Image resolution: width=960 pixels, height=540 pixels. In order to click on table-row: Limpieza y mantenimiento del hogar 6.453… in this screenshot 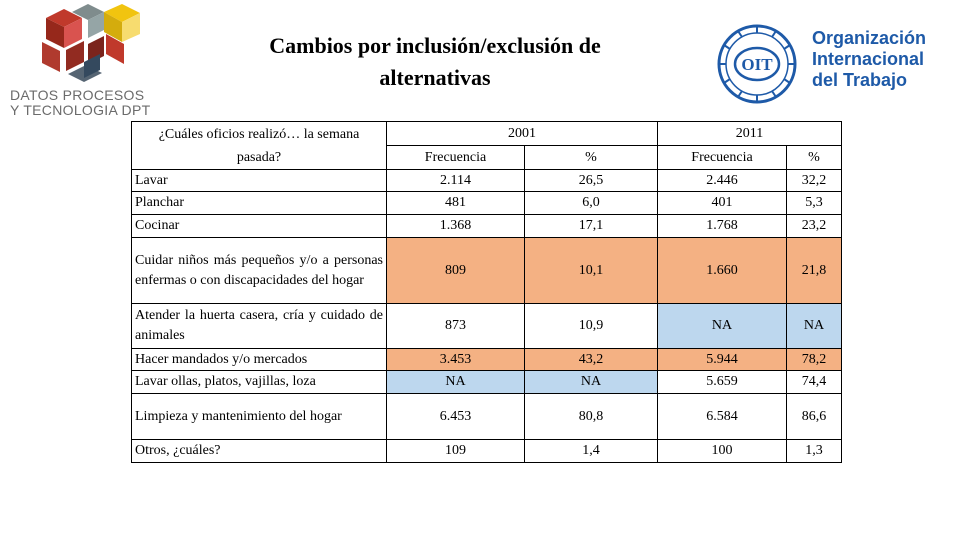, I will do `click(486, 416)`.